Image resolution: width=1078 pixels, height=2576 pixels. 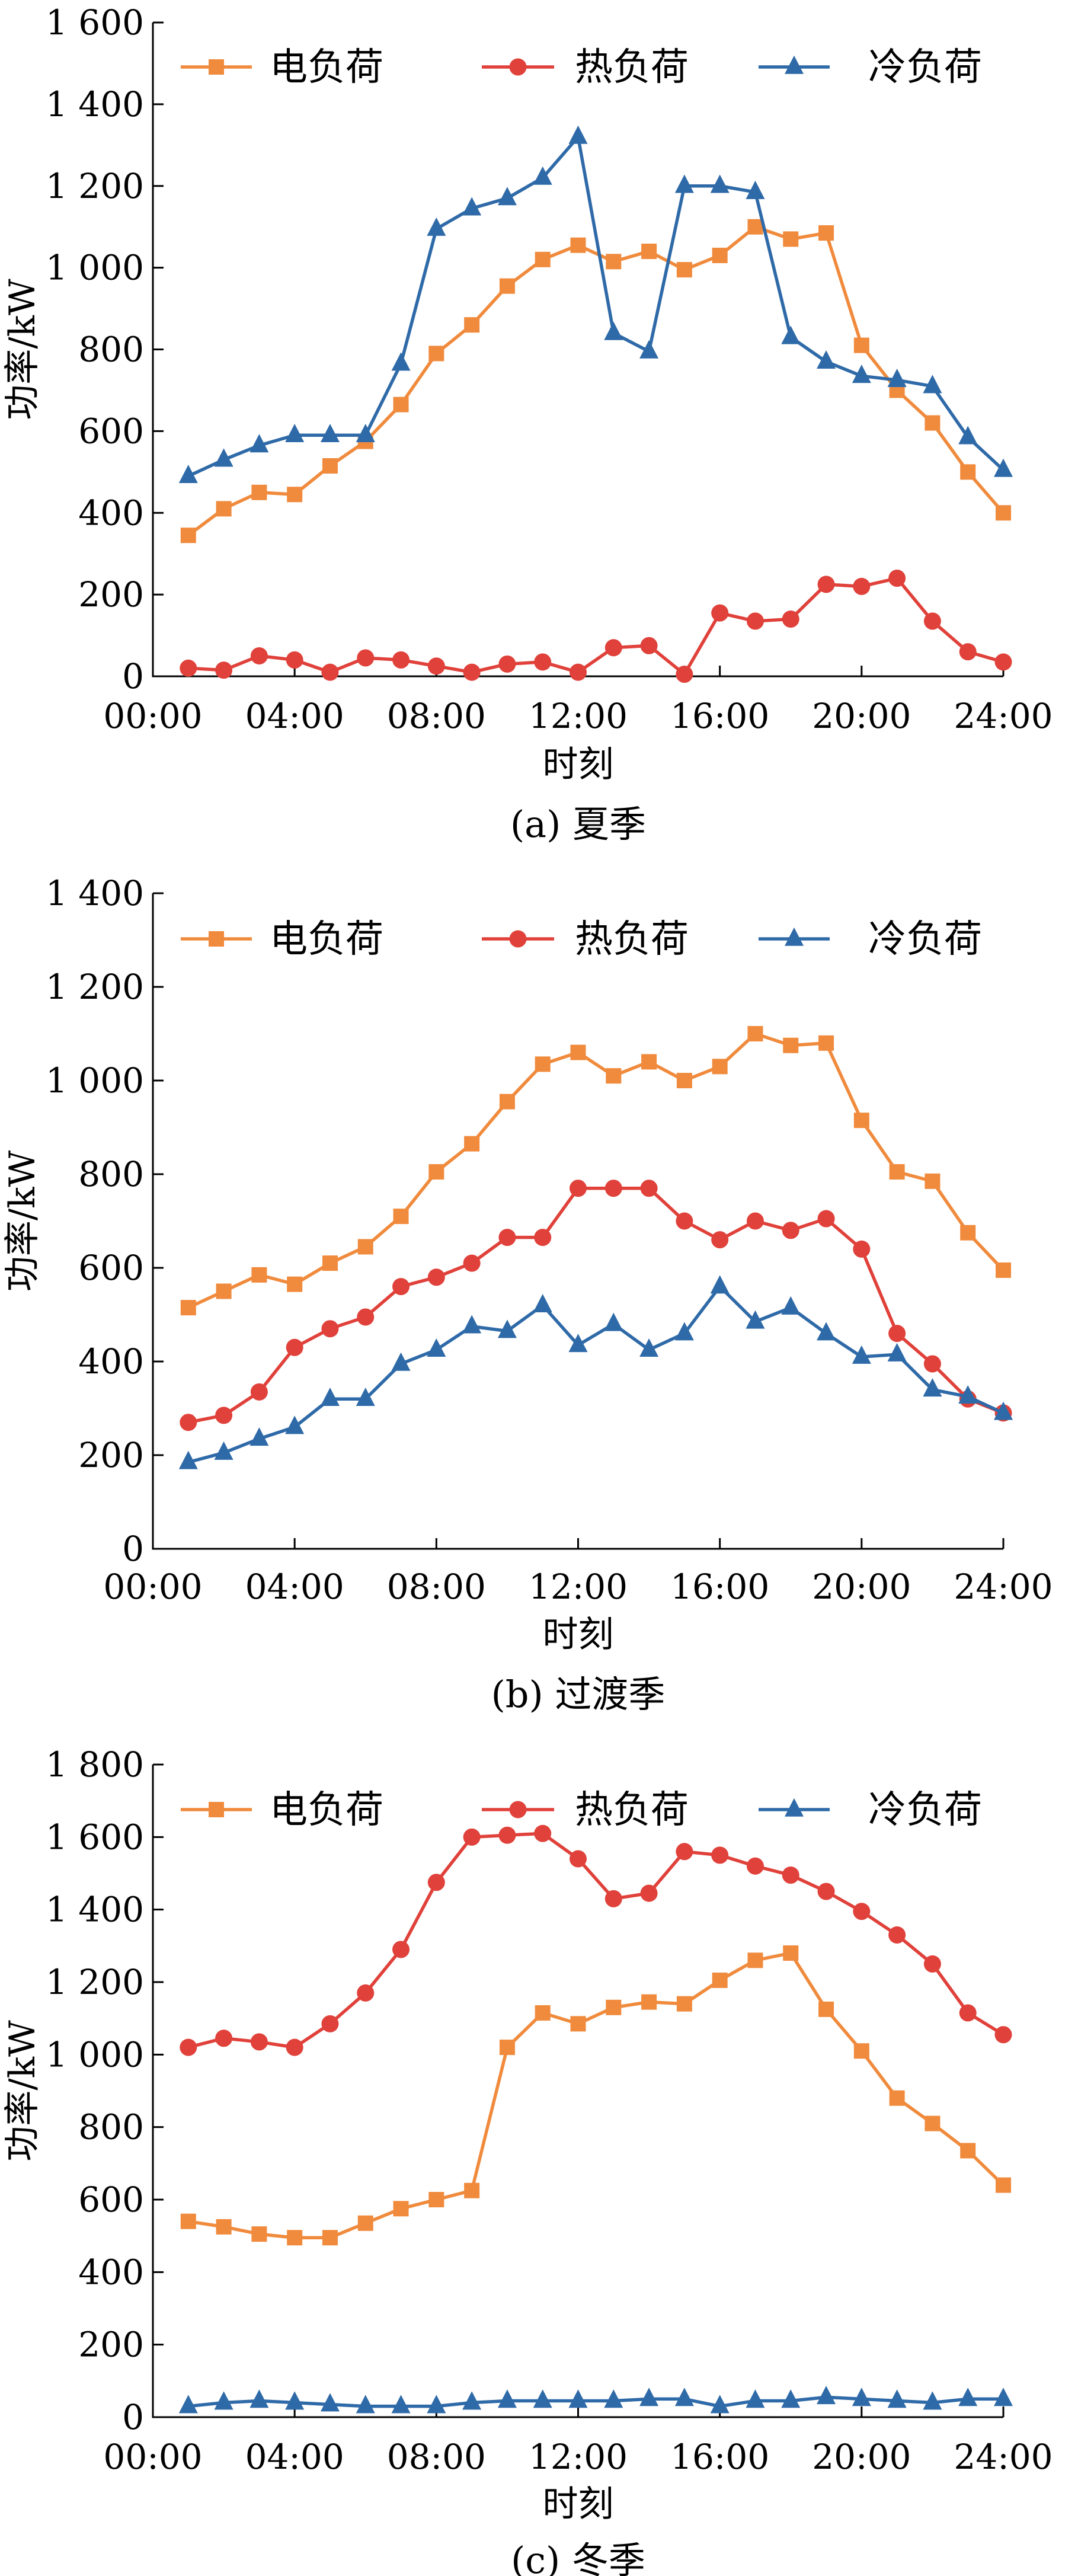 What do you see at coordinates (111, 594) in the screenshot?
I see `y-tick-label: 200` at bounding box center [111, 594].